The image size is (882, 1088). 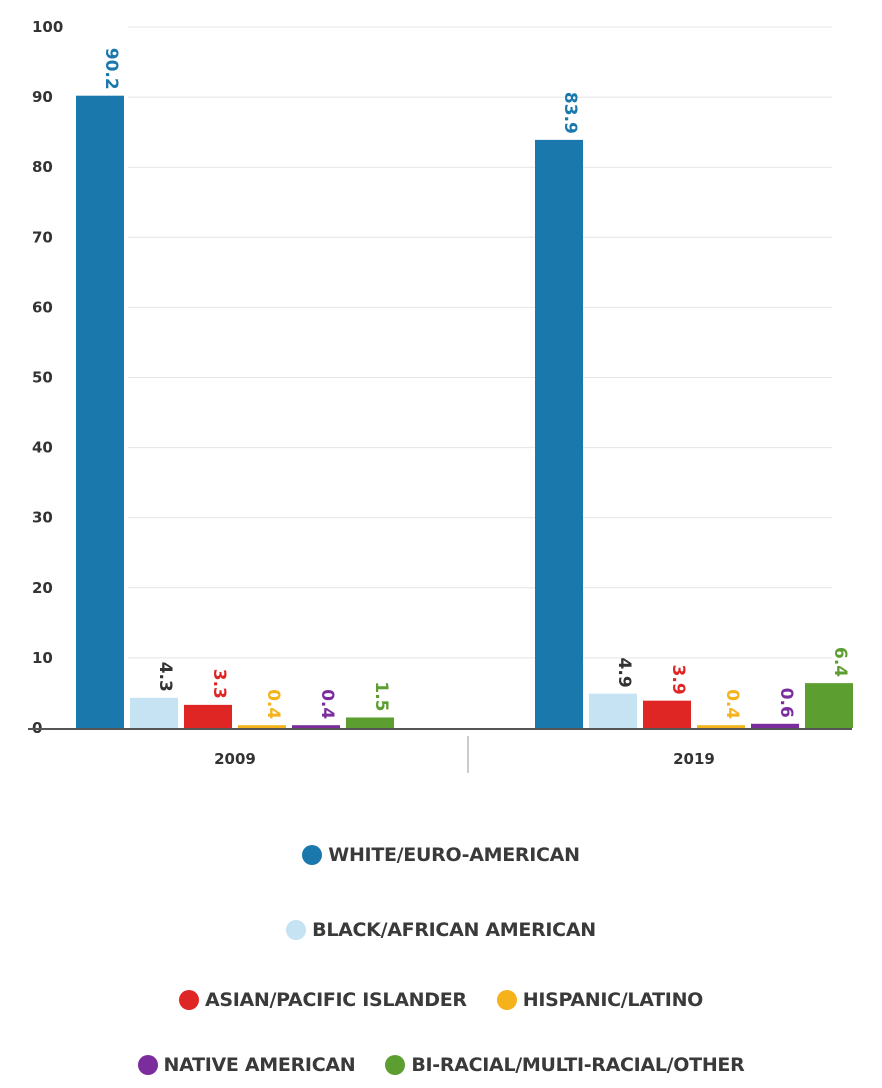 I want to click on legend-item-multiracial: BI-RACIAL/MULTI-RACIAL/OTHER, so click(x=565, y=1065).